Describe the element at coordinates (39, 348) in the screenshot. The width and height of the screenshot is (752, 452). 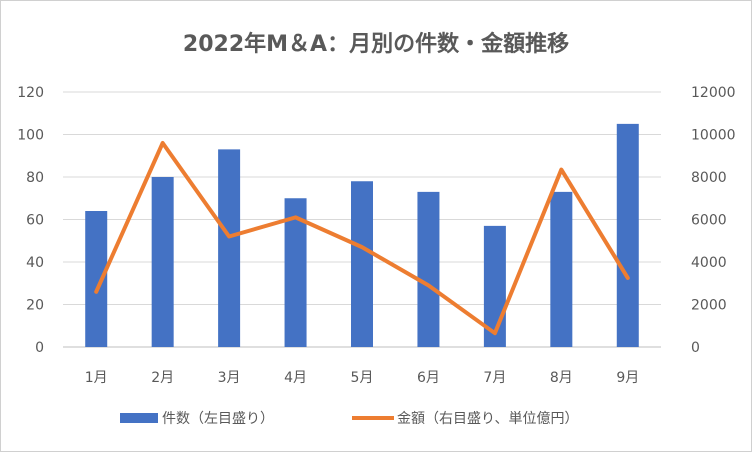
I see `left-tick-label: 0` at that location.